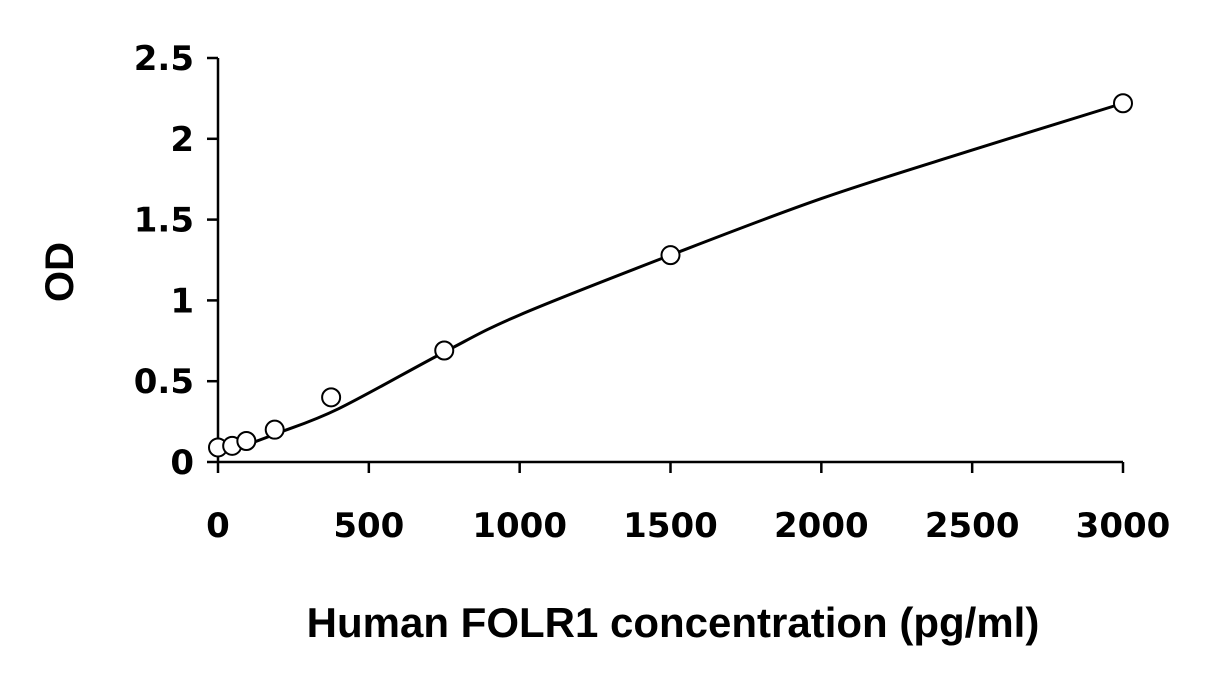  I want to click on x-tick-label: 1500, so click(670, 526).